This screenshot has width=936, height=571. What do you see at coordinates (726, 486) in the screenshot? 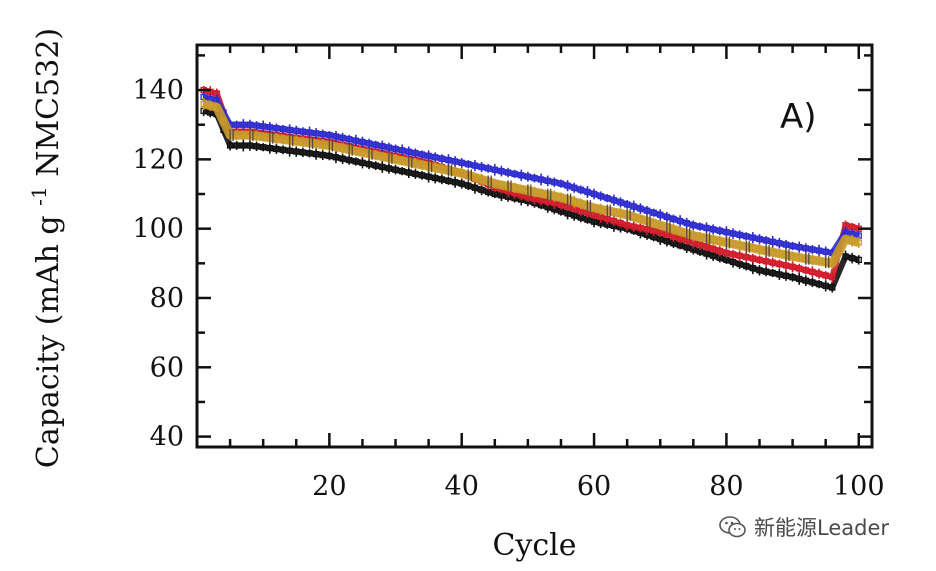
I see `x-tick-label: 80` at bounding box center [726, 486].